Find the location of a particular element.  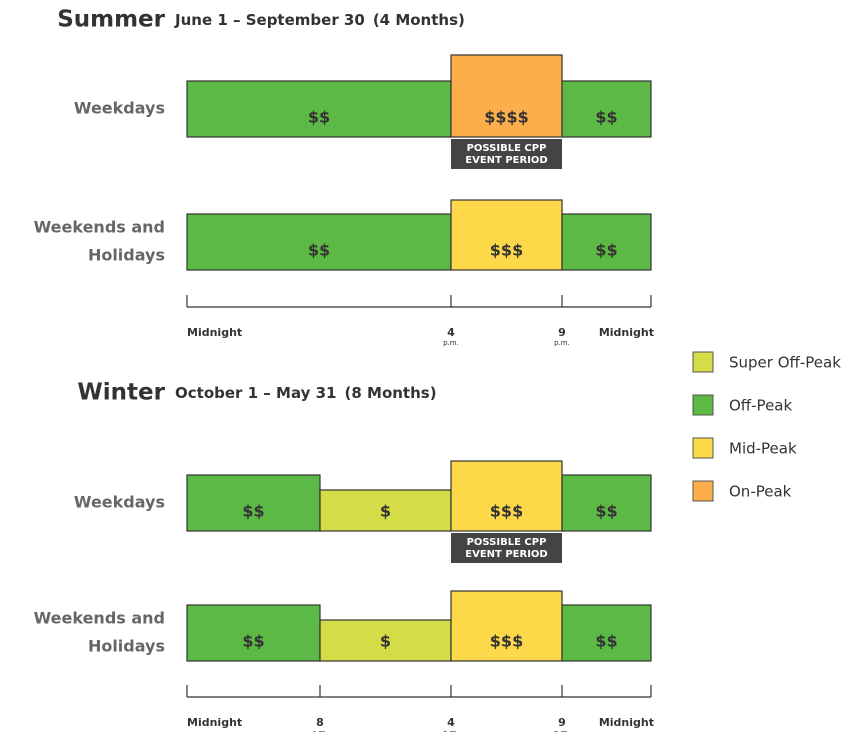

legend-label: Mid-Peak is located at coordinates (763, 449).